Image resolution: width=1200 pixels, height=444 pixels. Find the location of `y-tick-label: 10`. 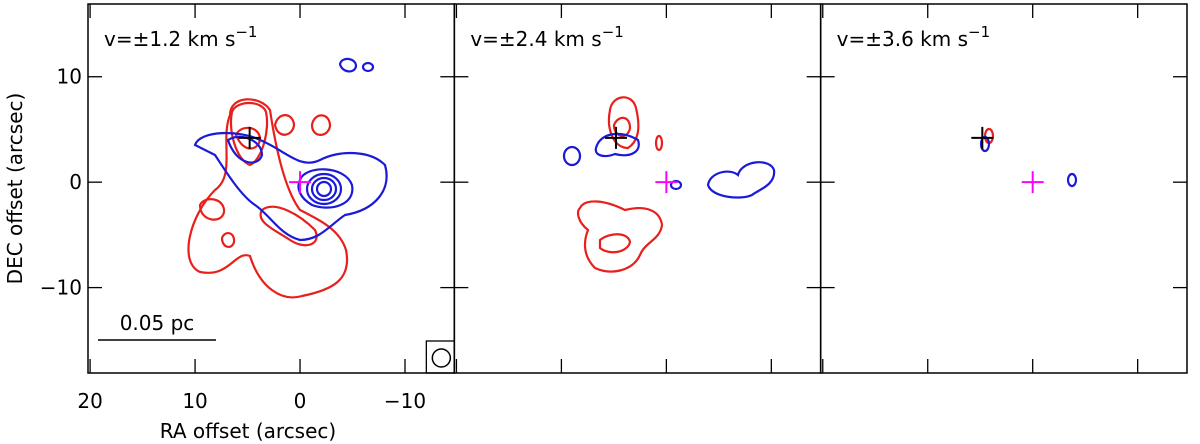

y-tick-label: 10 is located at coordinates (69, 77).